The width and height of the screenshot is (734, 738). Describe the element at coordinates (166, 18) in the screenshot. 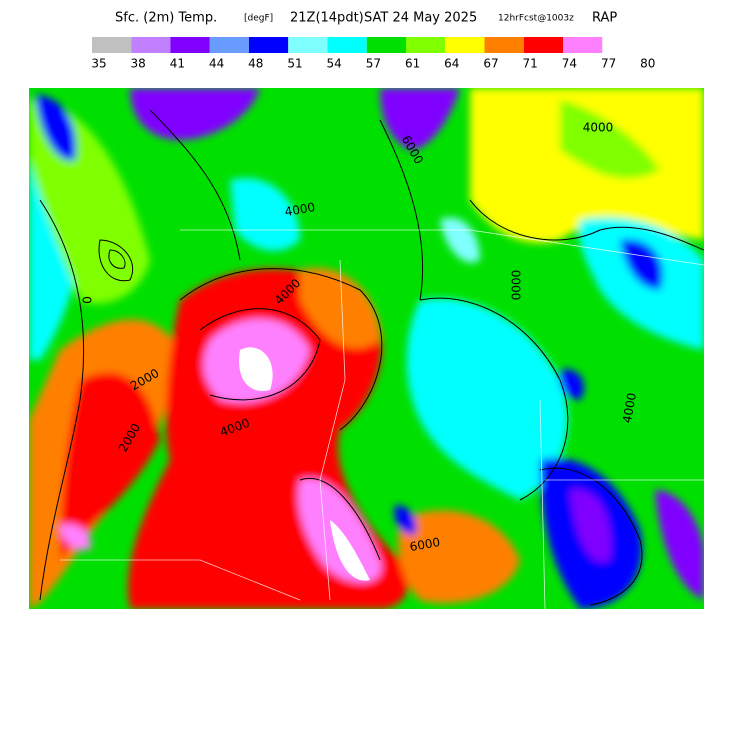

I see `title-product: Sfc. (2m) Temp.` at that location.